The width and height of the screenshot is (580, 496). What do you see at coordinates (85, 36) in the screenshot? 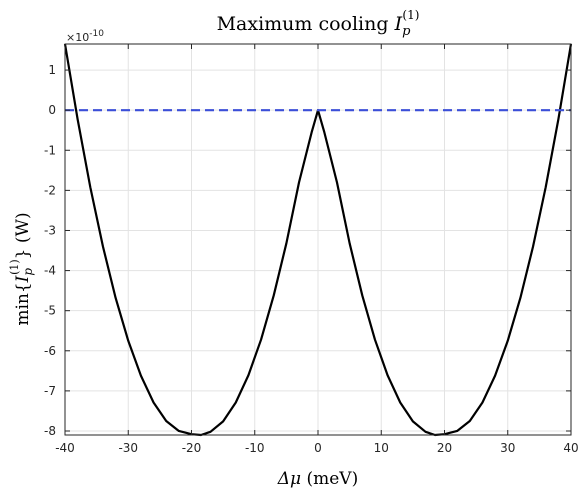
I see `y-exponent: ×10⁻¹⁰` at bounding box center [85, 36].